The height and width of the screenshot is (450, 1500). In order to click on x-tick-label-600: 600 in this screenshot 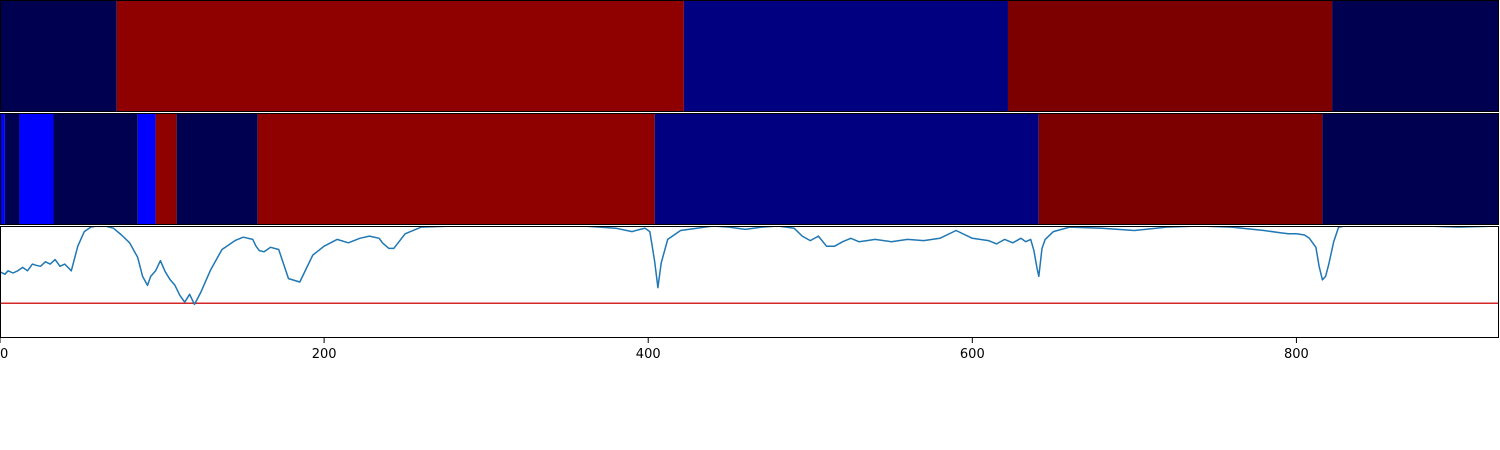, I will do `click(972, 354)`.